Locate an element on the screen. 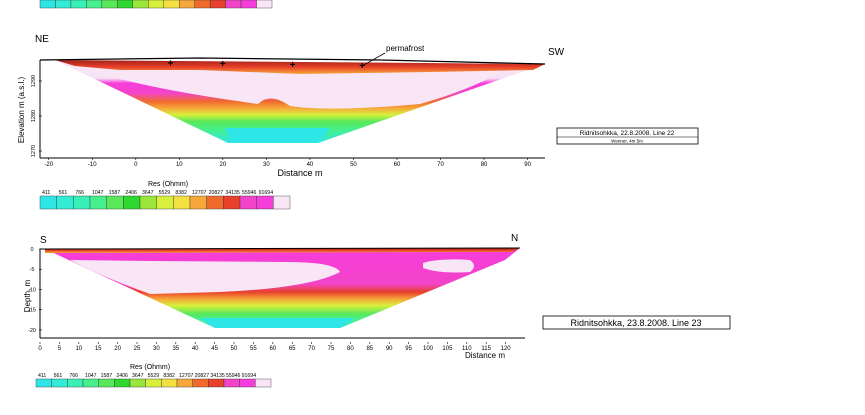  legend-break-label: 411 is located at coordinates (42, 376).